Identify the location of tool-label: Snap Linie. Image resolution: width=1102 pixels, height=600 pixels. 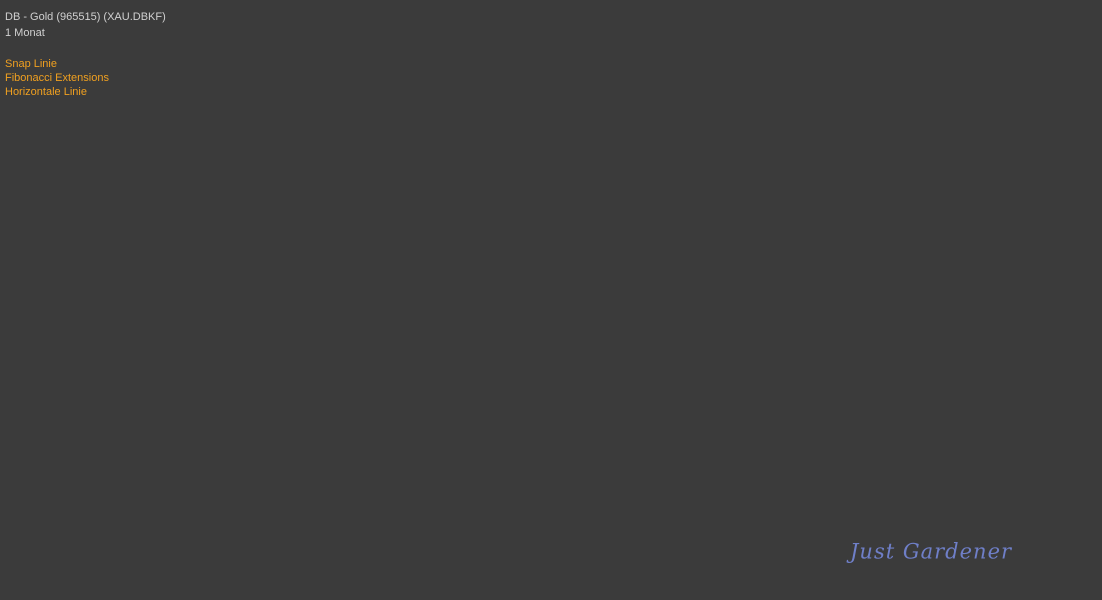
(31, 64).